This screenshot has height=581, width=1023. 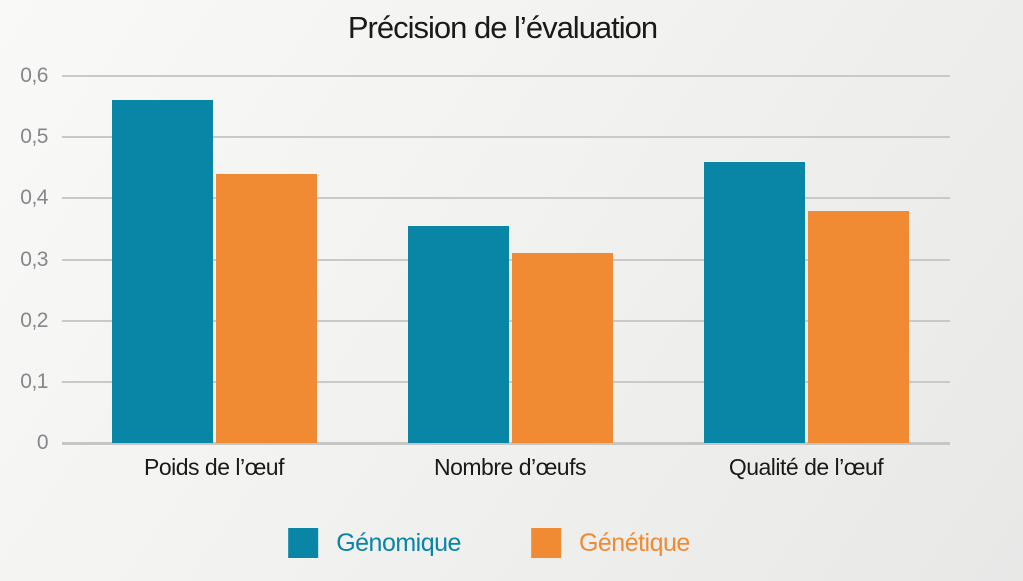 What do you see at coordinates (34, 137) in the screenshot?
I see `y-axis-tick-label: 0,5` at bounding box center [34, 137].